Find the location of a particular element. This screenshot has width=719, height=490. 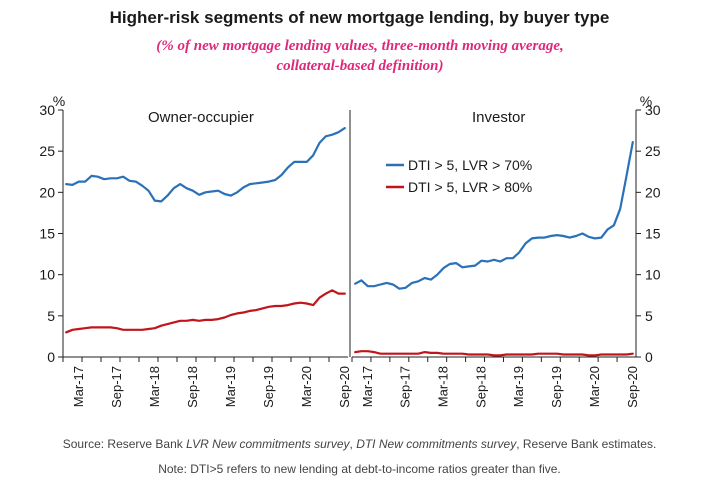

legend-label-0: DTI > 5, LVR > 70% is located at coordinates (470, 165).